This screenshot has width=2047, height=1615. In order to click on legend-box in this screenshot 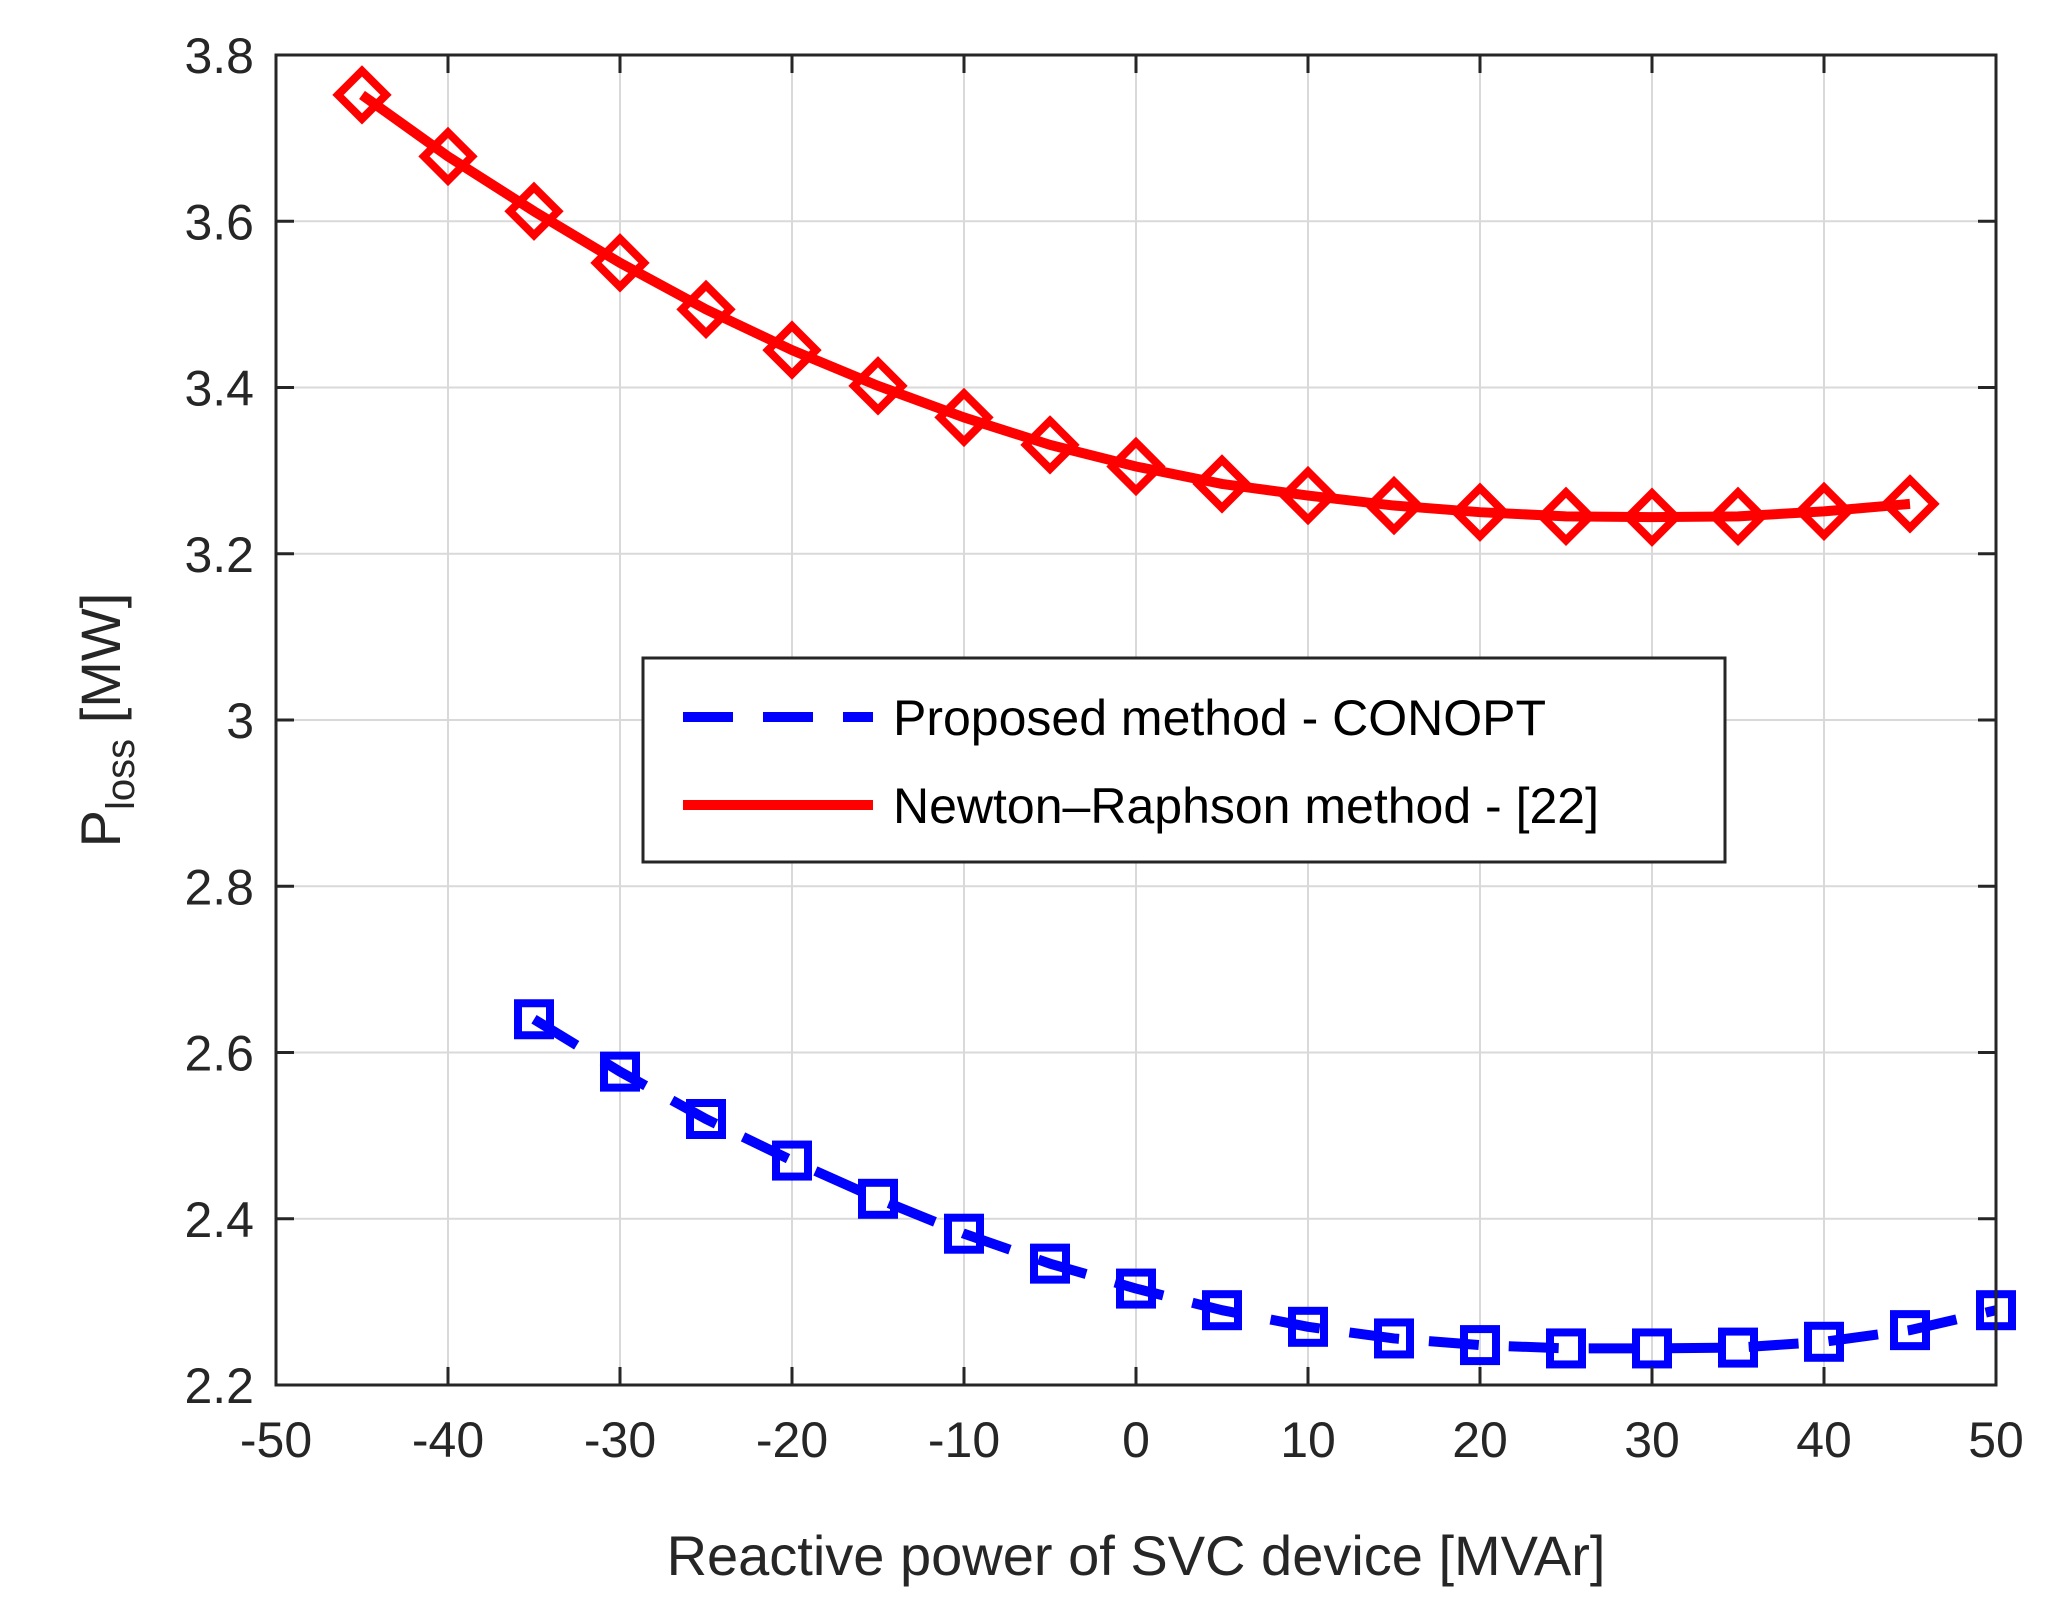, I will do `click(1184, 760)`.